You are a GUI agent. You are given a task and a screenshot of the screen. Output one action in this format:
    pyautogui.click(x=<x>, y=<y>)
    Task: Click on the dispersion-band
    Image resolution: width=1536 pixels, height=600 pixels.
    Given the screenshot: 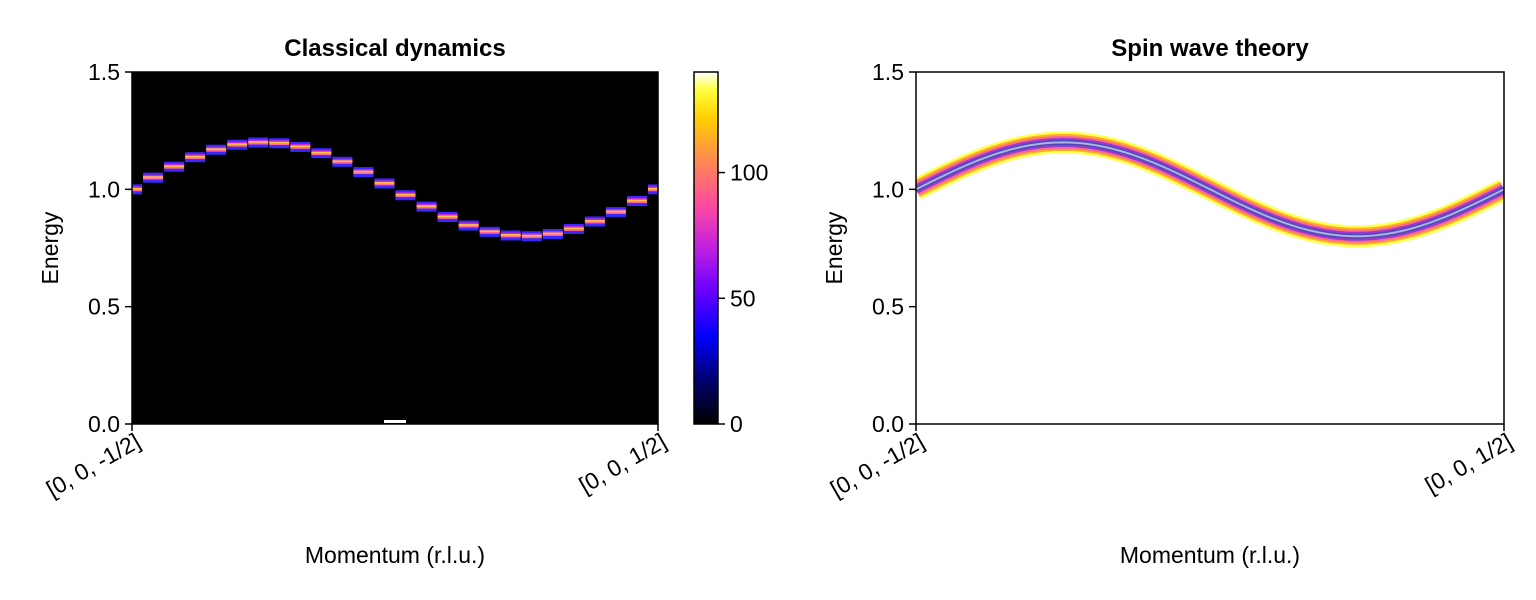 What is the action you would take?
    pyautogui.click(x=1210, y=189)
    